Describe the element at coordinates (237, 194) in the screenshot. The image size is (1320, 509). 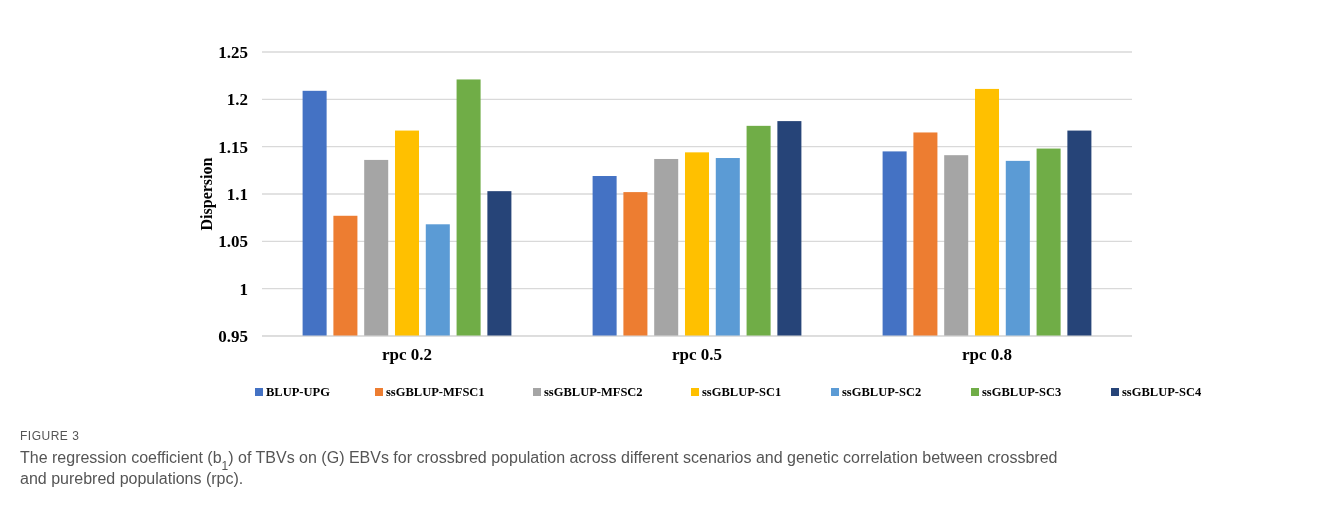
I see `y-tick-label: 1.1` at that location.